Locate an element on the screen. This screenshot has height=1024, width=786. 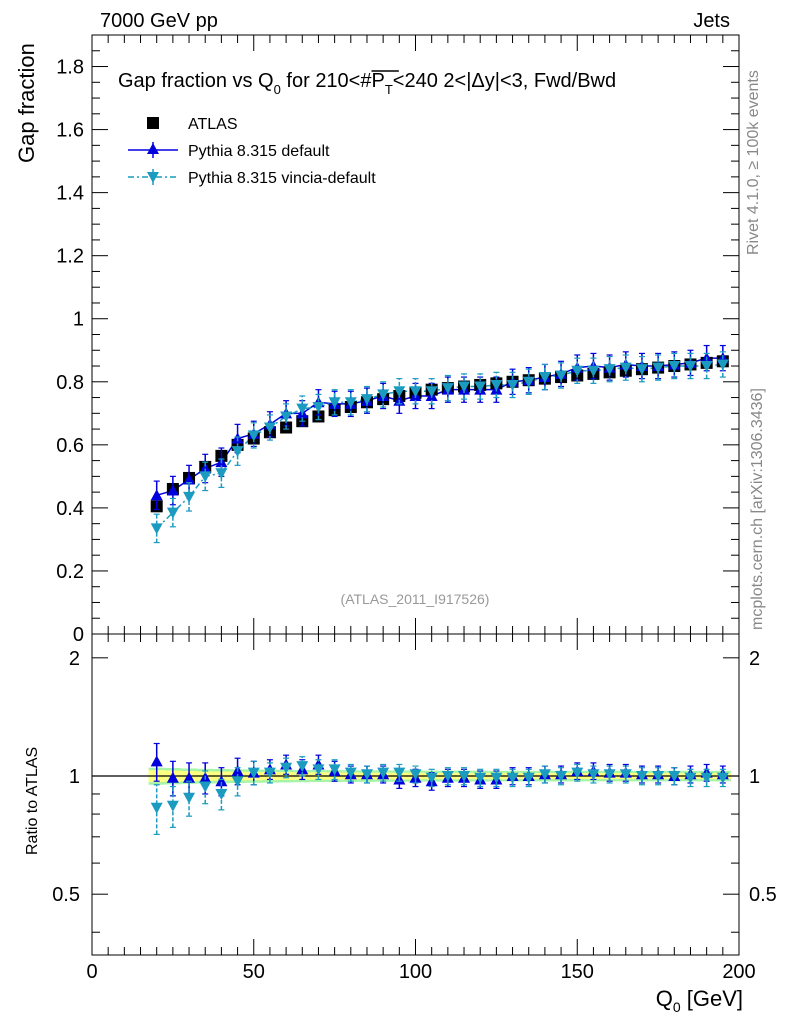
legend-atlas-marker is located at coordinates (153, 123).